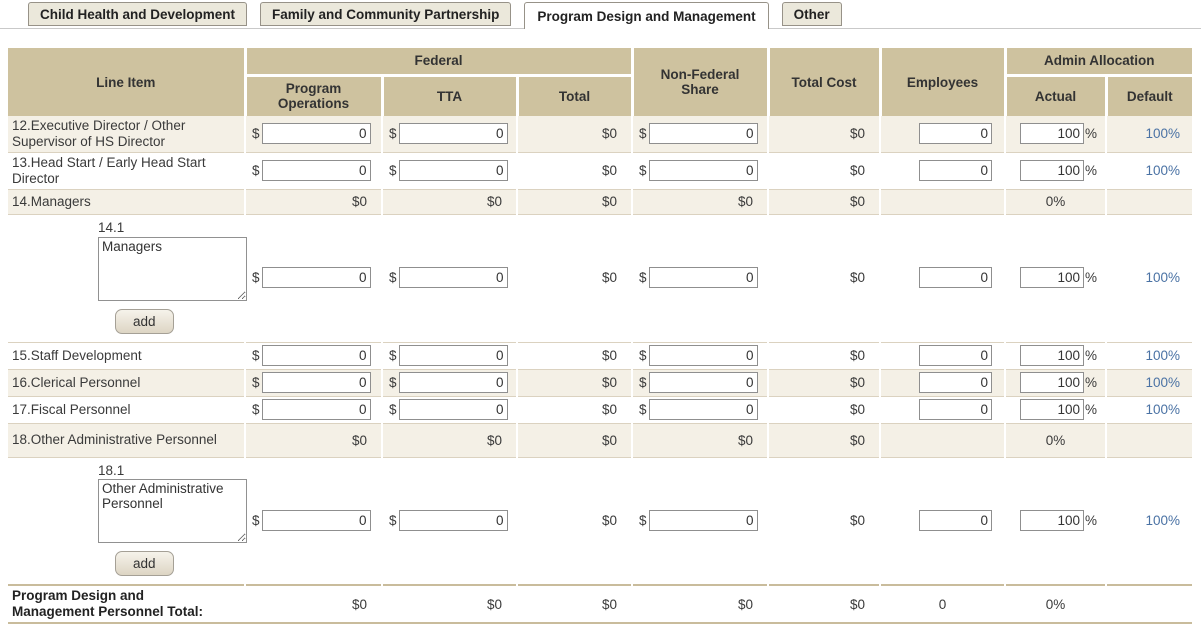  What do you see at coordinates (646, 15) in the screenshot?
I see `tab-program-design-and-management: Program Design and Management` at bounding box center [646, 15].